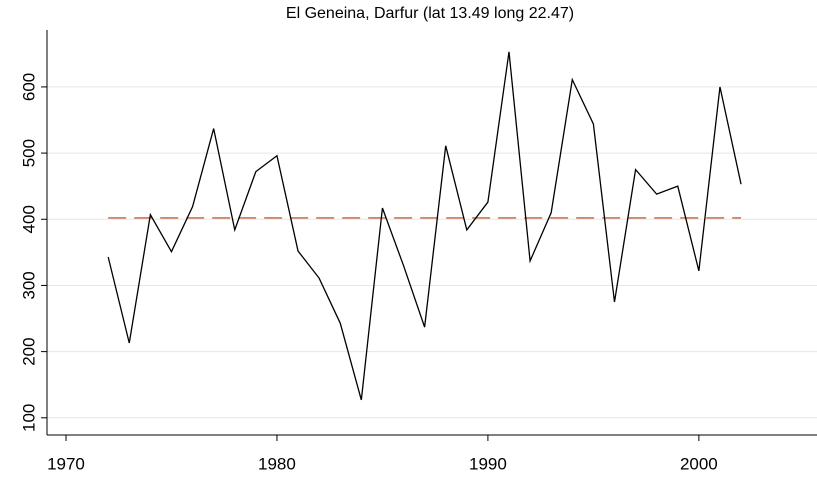 The image size is (817, 480). What do you see at coordinates (66, 463) in the screenshot?
I see `x-tick-label: 1970` at bounding box center [66, 463].